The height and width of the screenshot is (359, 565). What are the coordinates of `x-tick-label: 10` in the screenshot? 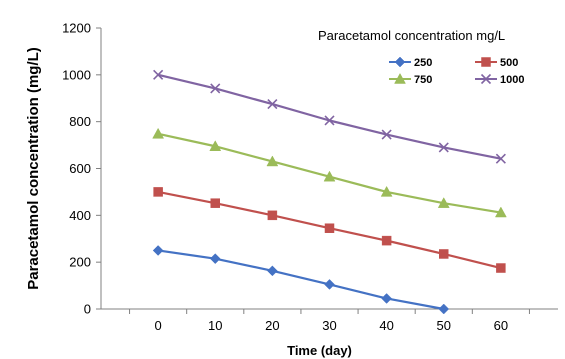 It's located at (215, 325).